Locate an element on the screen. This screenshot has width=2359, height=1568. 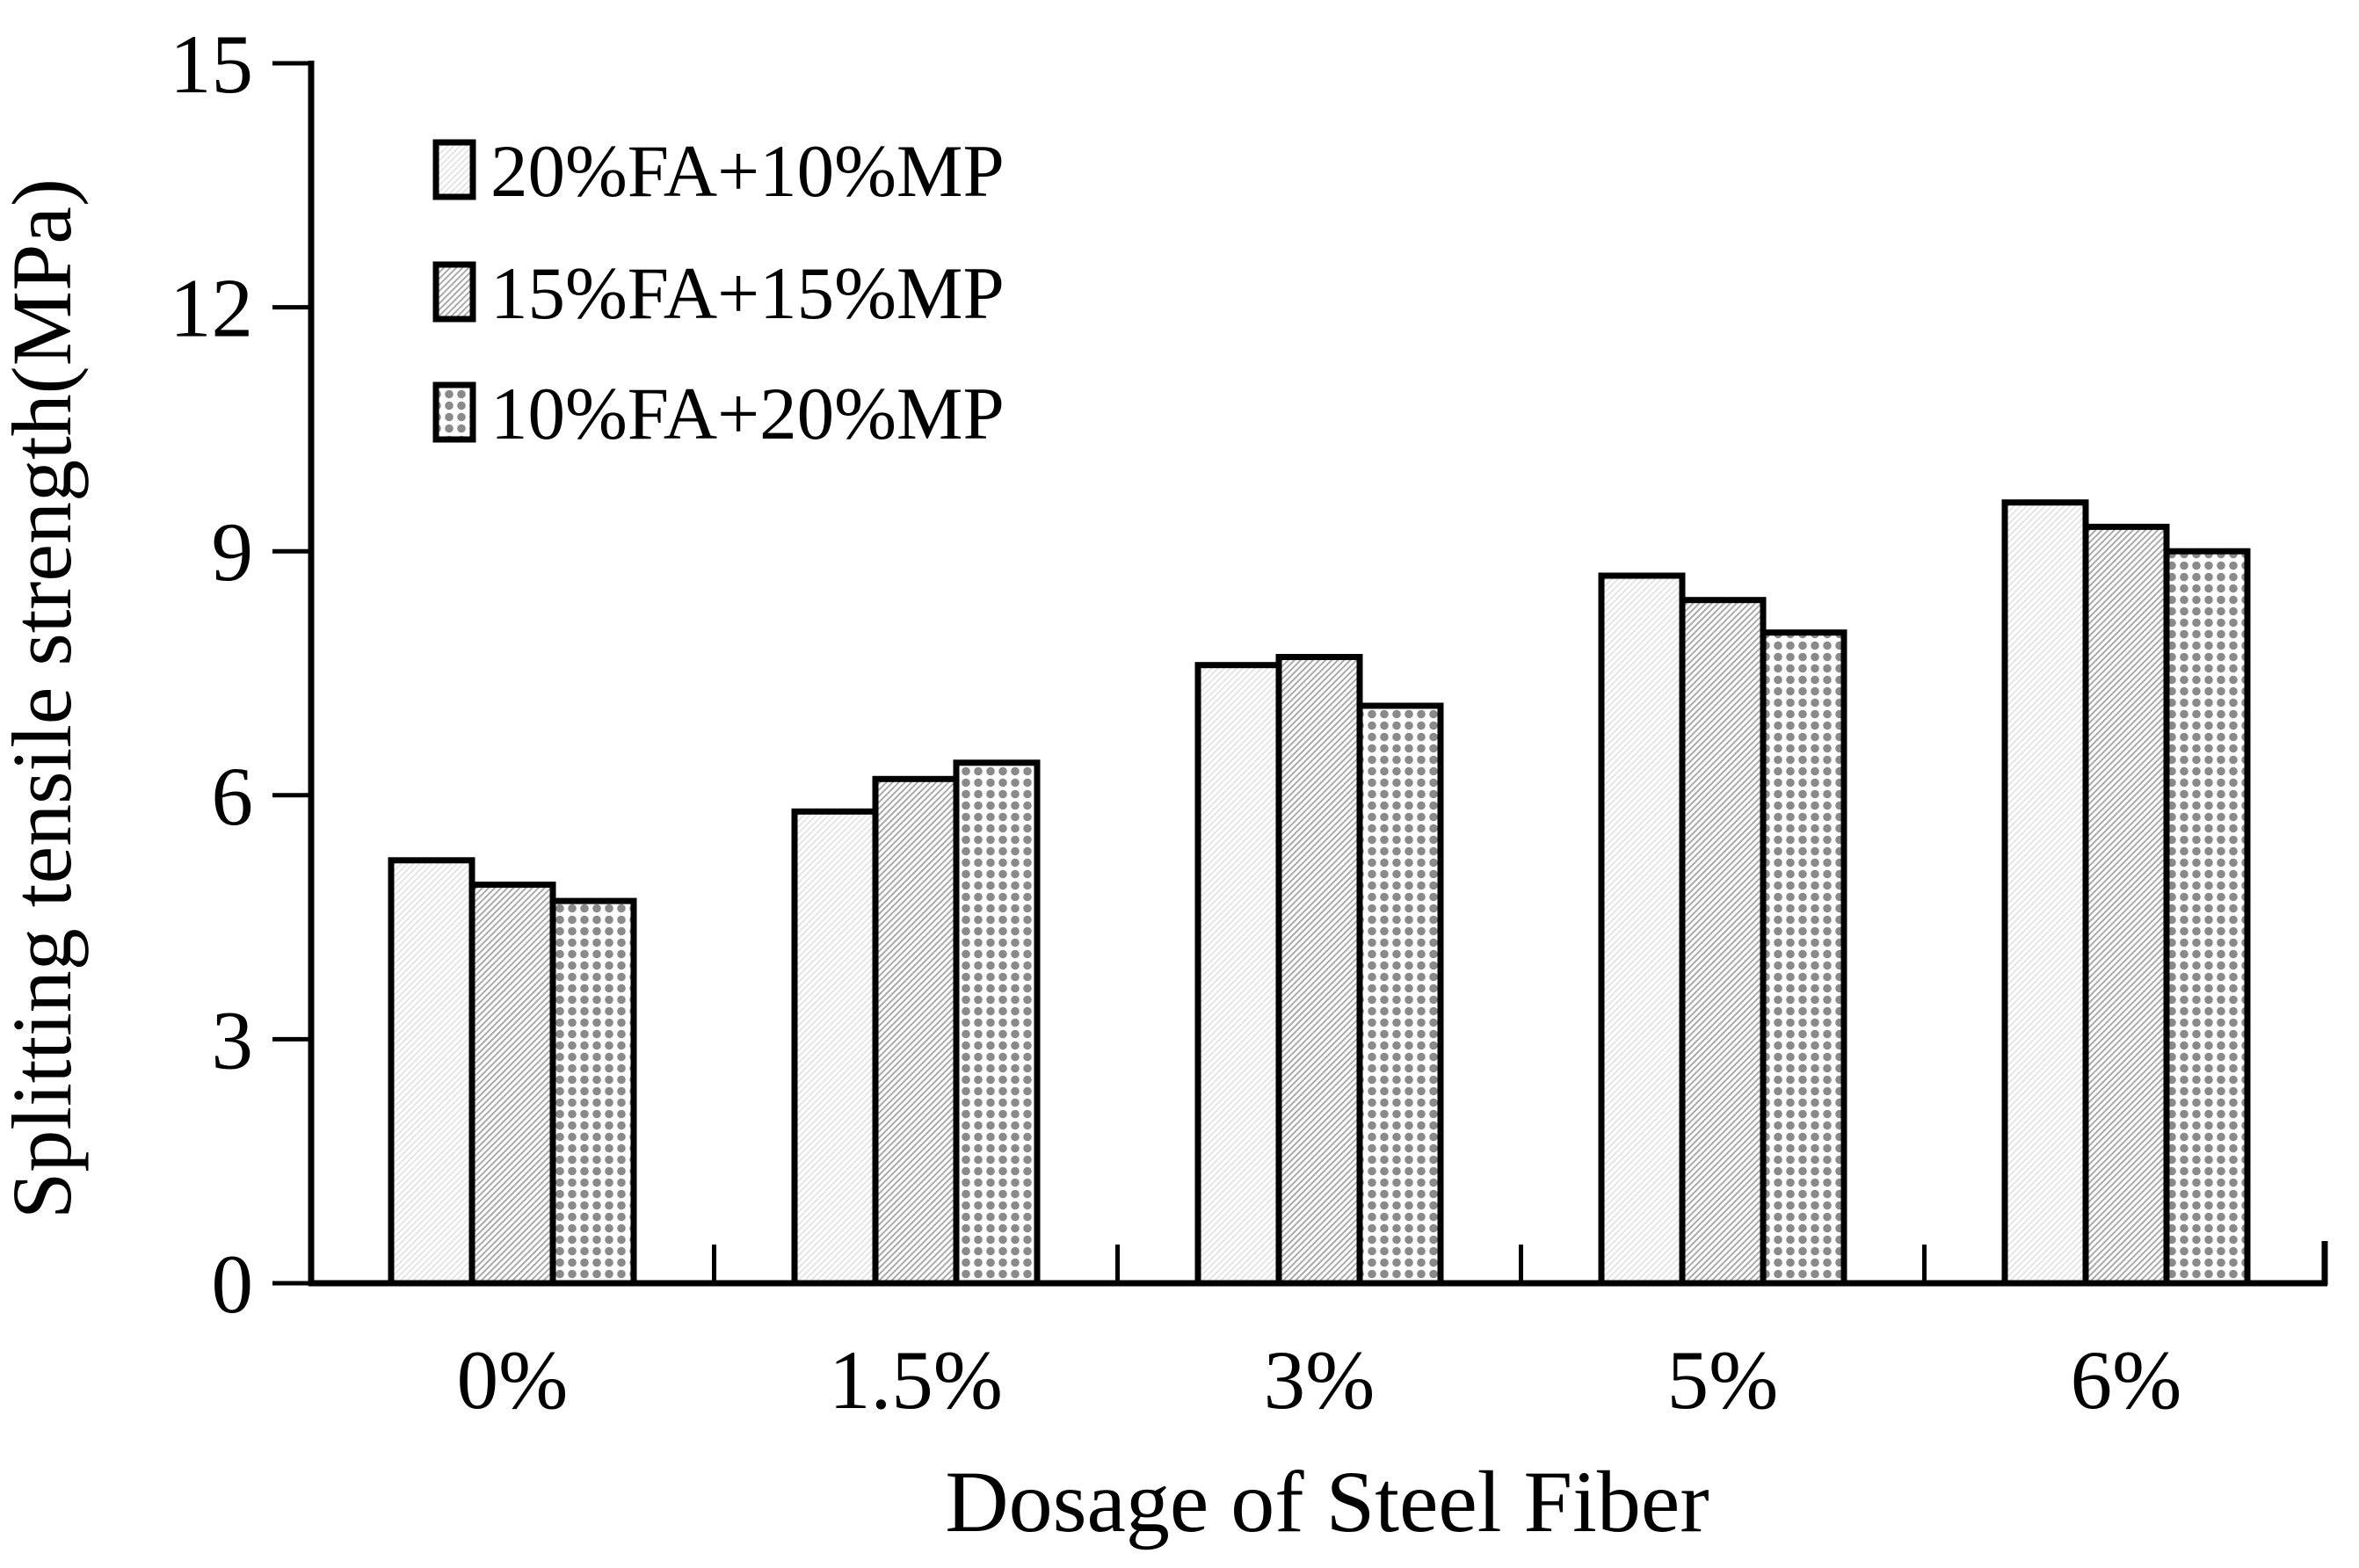
x-axis-title: Dosage of Steel Fiber is located at coordinates (1327, 1501).